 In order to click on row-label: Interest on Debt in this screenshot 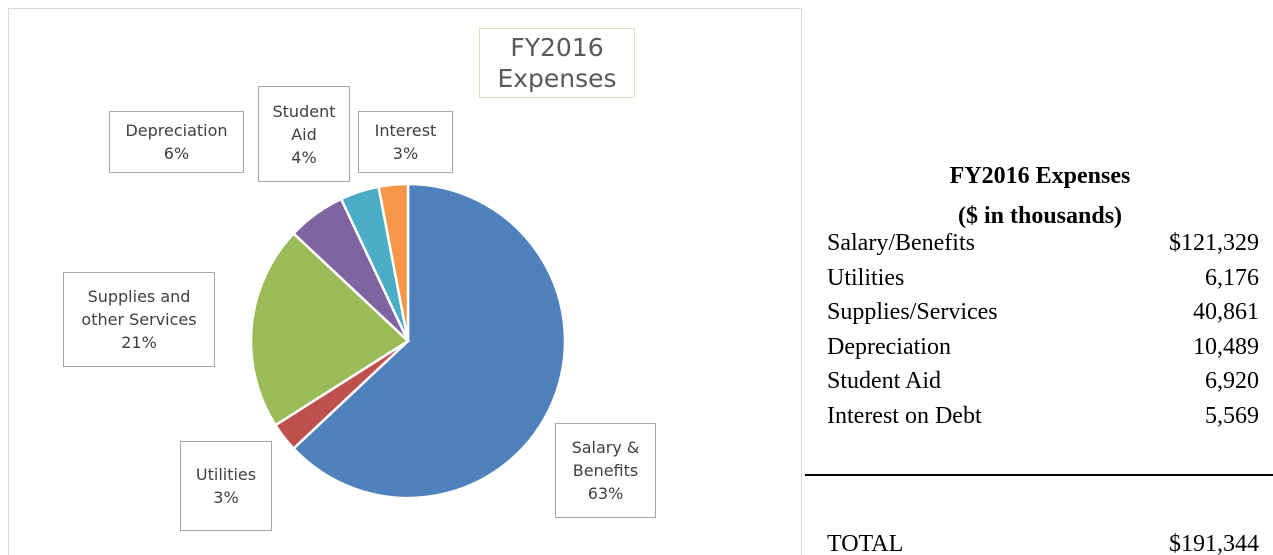, I will do `click(904, 415)`.